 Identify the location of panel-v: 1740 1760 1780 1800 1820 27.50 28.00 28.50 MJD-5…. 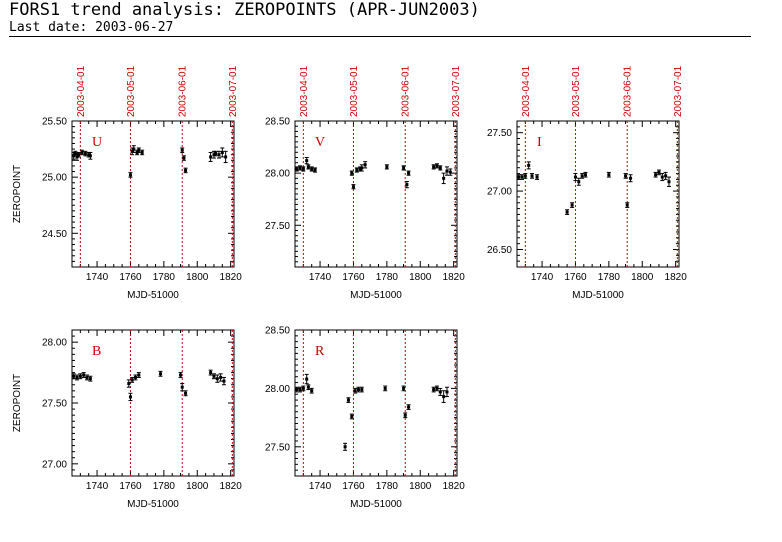
(365, 183).